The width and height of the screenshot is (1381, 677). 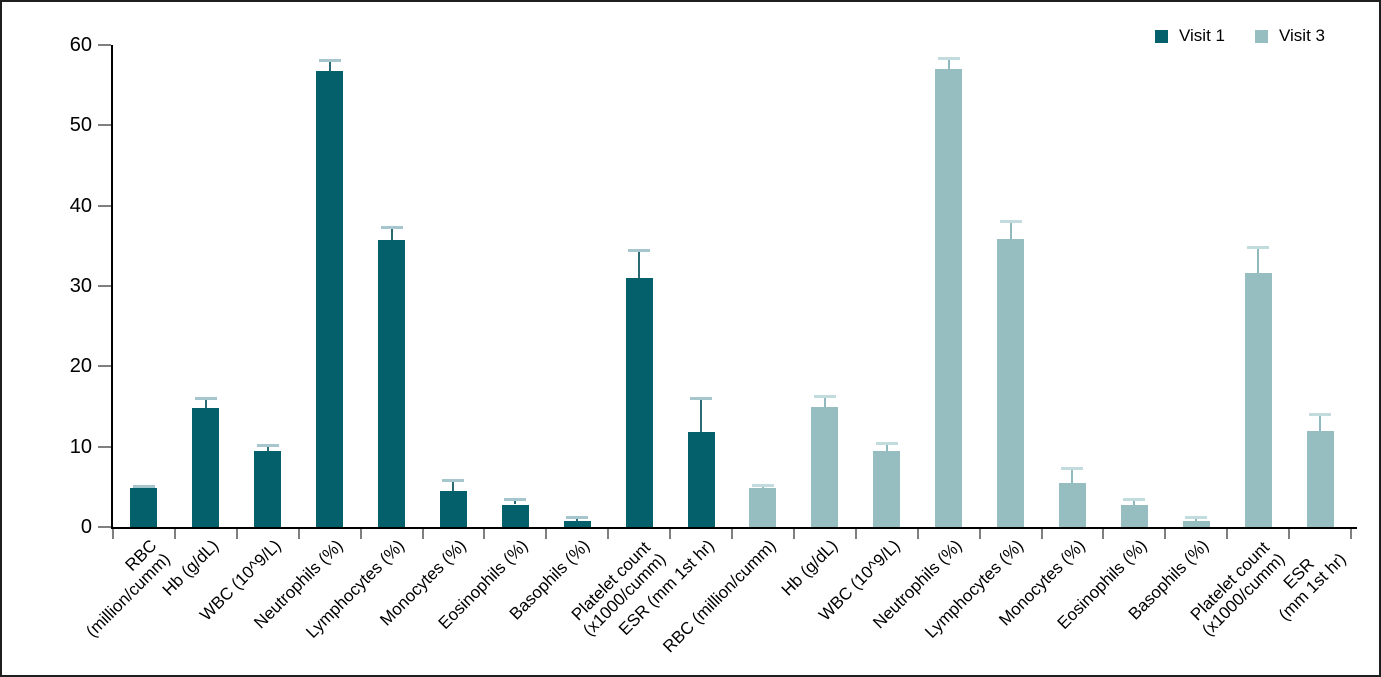 I want to click on y-tick-label: 50, so click(x=80, y=125).